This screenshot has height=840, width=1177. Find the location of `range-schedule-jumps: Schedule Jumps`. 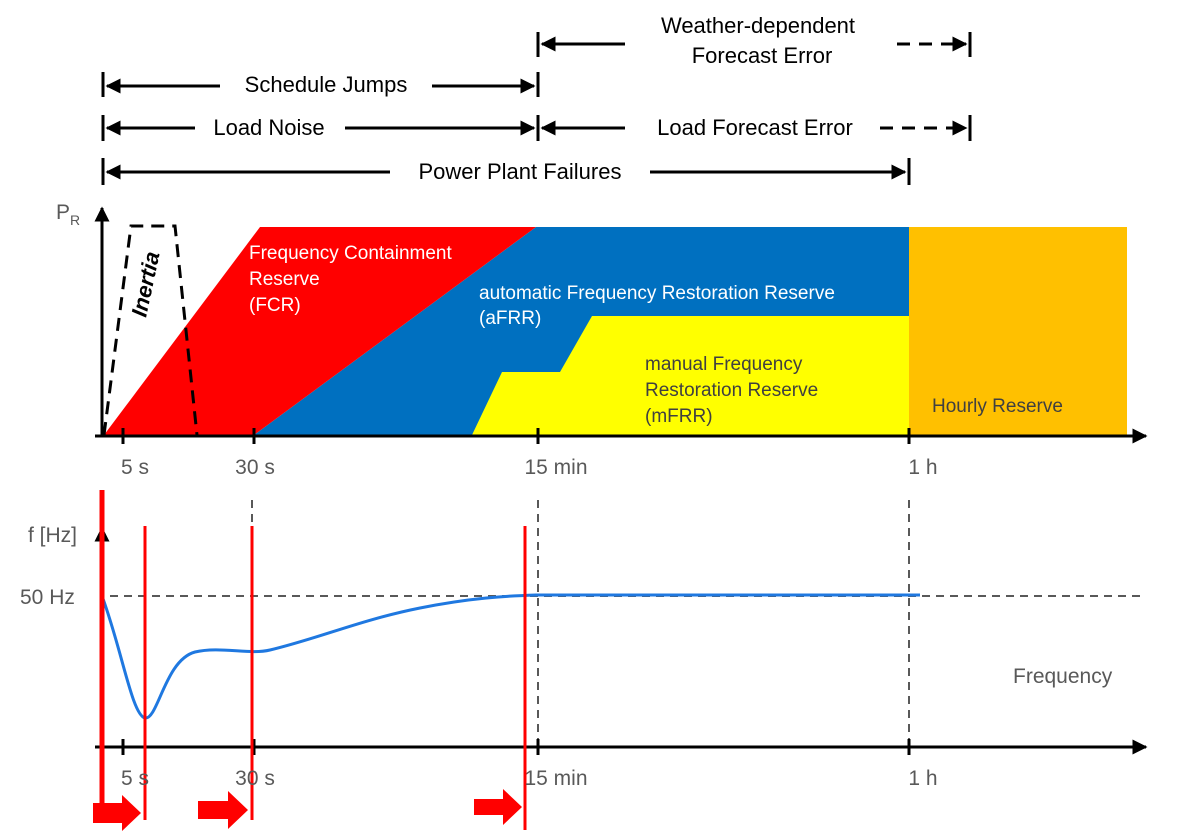

range-schedule-jumps: Schedule Jumps is located at coordinates (320, 84).